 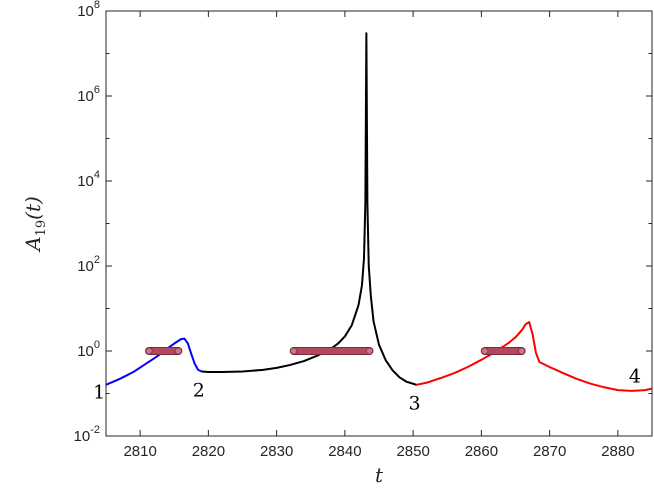 I want to click on x-tick-label: 2870, so click(x=549, y=451).